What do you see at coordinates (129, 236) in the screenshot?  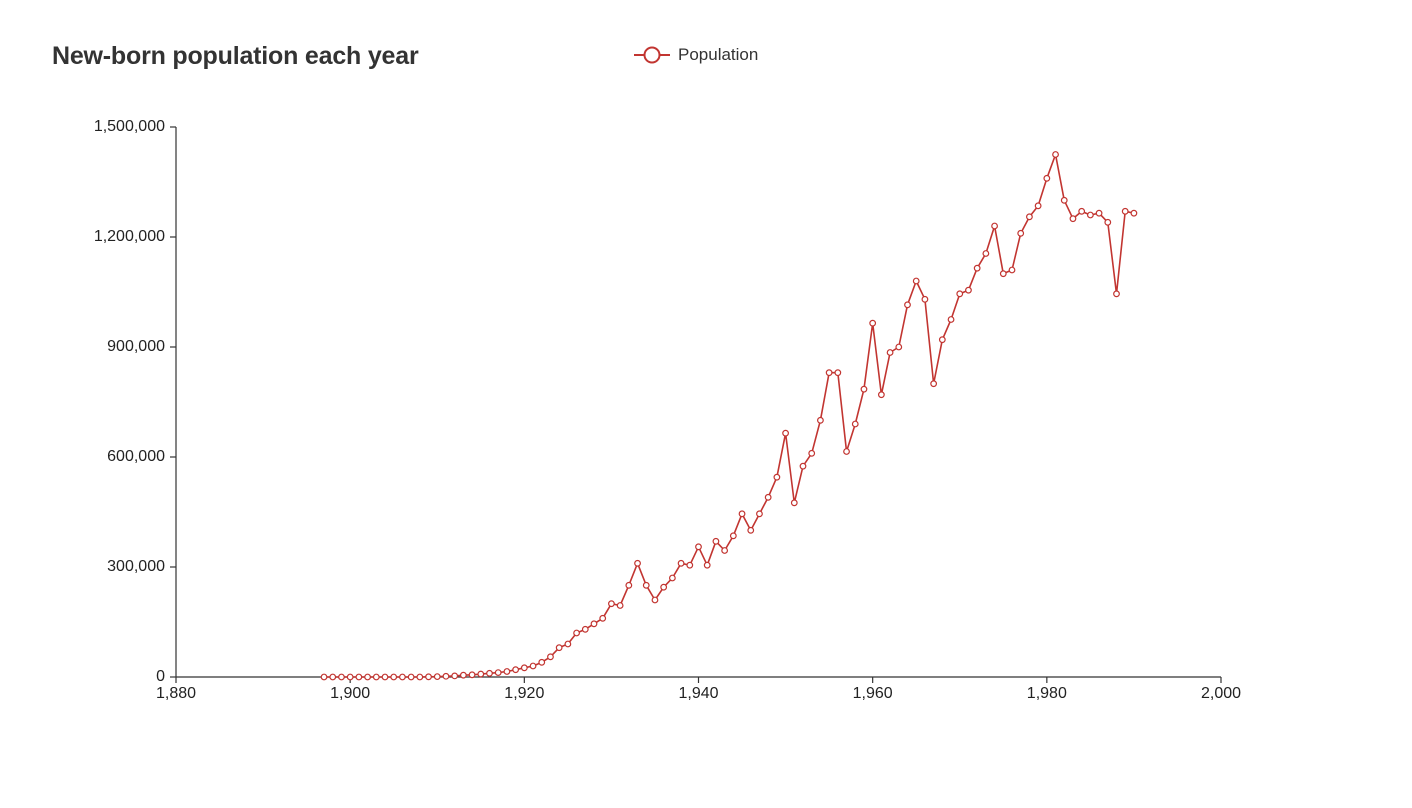 I see `y-tick-label: 1,200,000` at bounding box center [129, 236].